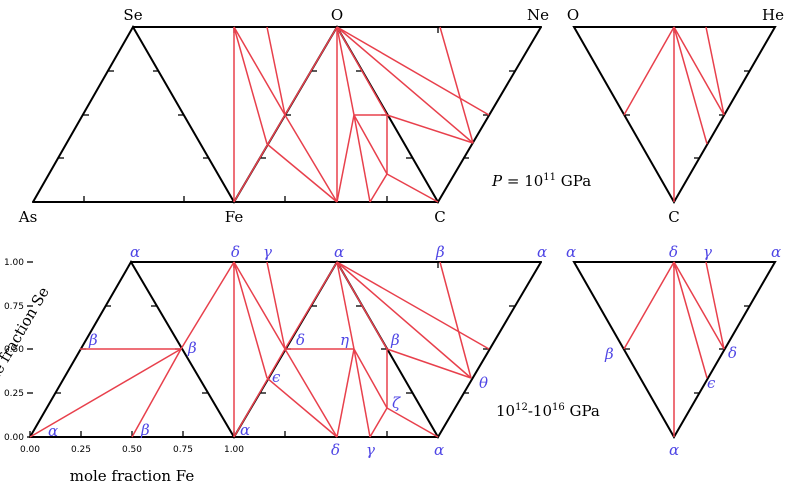 The height and width of the screenshot is (503, 789). I want to click on vertex-label-he: He, so click(773, 15).